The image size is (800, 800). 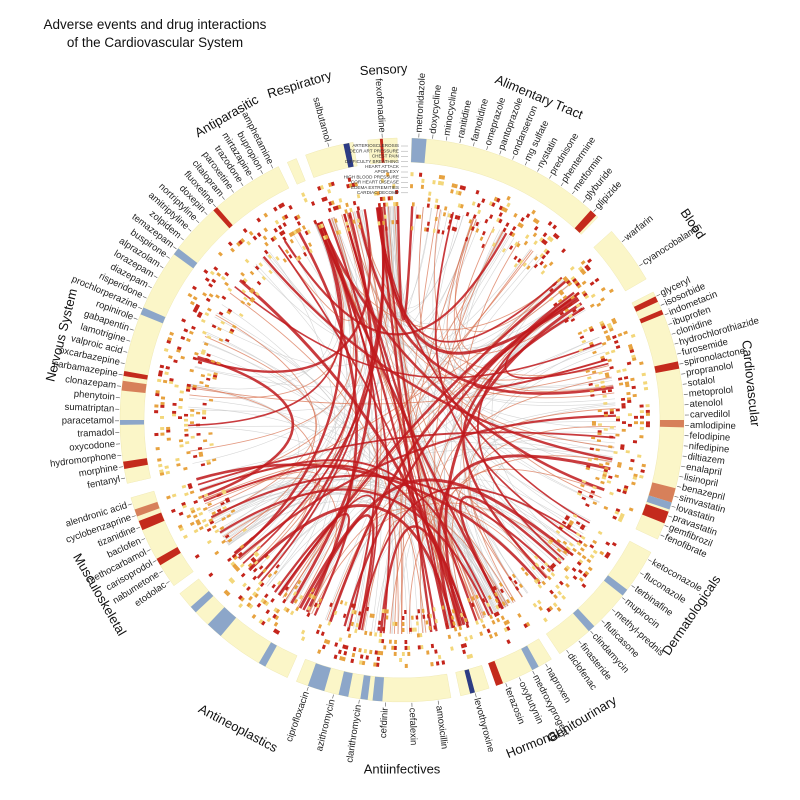 What do you see at coordinates (95, 433) in the screenshot?
I see `drug-label: tramadol` at bounding box center [95, 433].